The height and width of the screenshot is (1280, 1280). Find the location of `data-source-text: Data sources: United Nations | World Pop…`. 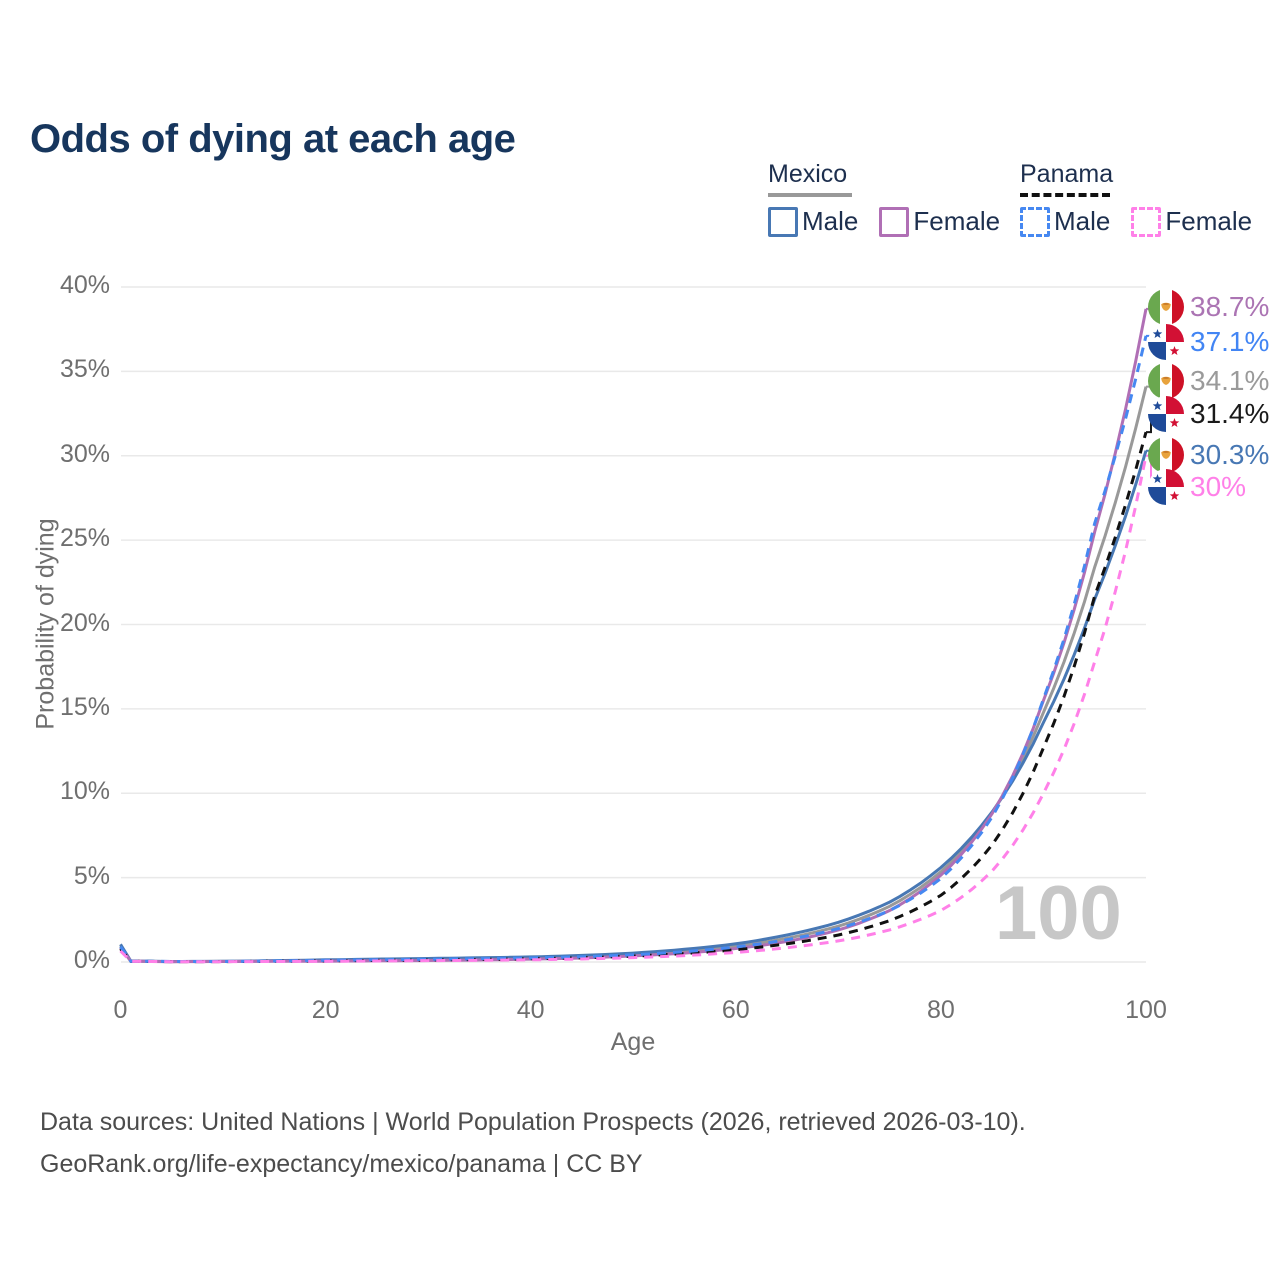

data-source-text: Data sources: United Nations | World Pop… is located at coordinates (533, 1122).